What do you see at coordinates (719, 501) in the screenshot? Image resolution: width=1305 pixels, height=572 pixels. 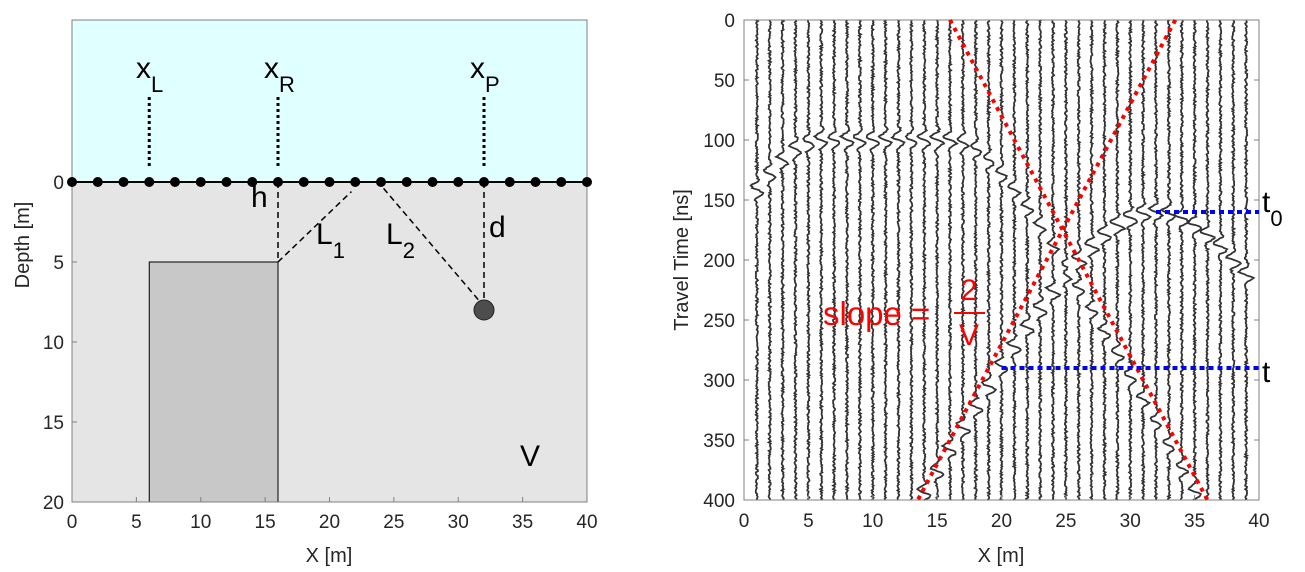 I see `y-tick-label: 400` at bounding box center [719, 501].